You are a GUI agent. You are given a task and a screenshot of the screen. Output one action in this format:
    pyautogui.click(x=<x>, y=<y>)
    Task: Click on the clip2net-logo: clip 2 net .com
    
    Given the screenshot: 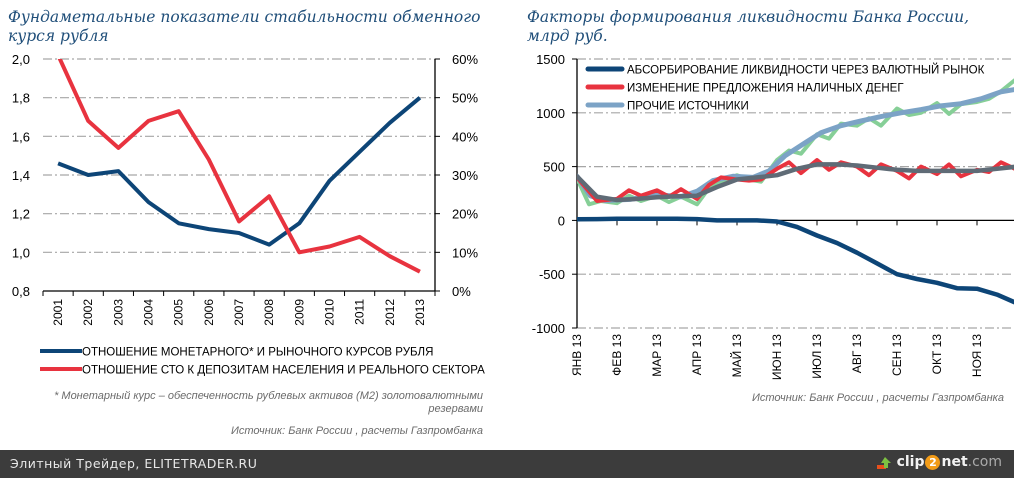 What is the action you would take?
    pyautogui.click(x=939, y=462)
    